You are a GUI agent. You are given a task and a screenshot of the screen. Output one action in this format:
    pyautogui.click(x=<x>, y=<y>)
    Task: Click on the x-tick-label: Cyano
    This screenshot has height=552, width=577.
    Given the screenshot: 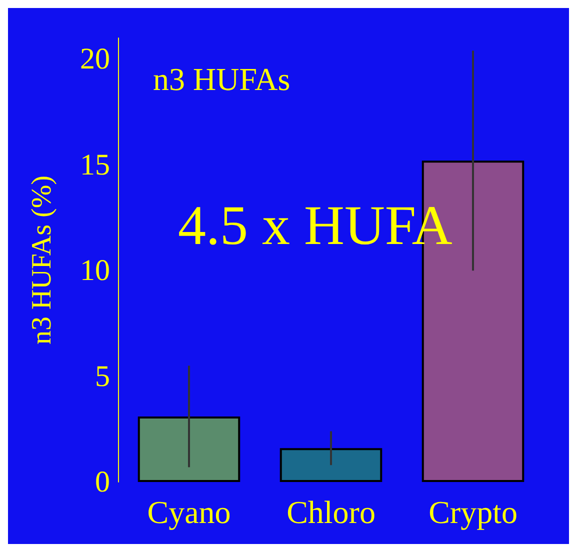 What is the action you would take?
    pyautogui.click(x=189, y=512)
    